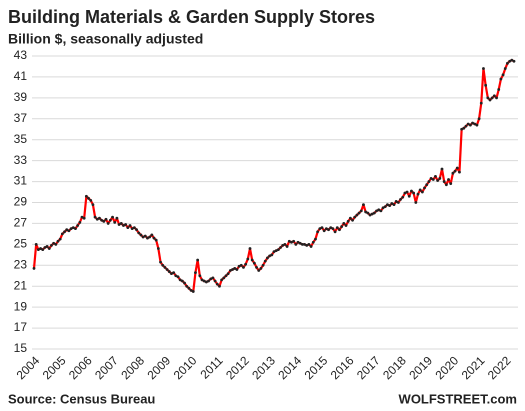 Image resolution: width=525 pixels, height=411 pixels. What do you see at coordinates (21, 97) in the screenshot?
I see `y-tick-label: 39` at bounding box center [21, 97].